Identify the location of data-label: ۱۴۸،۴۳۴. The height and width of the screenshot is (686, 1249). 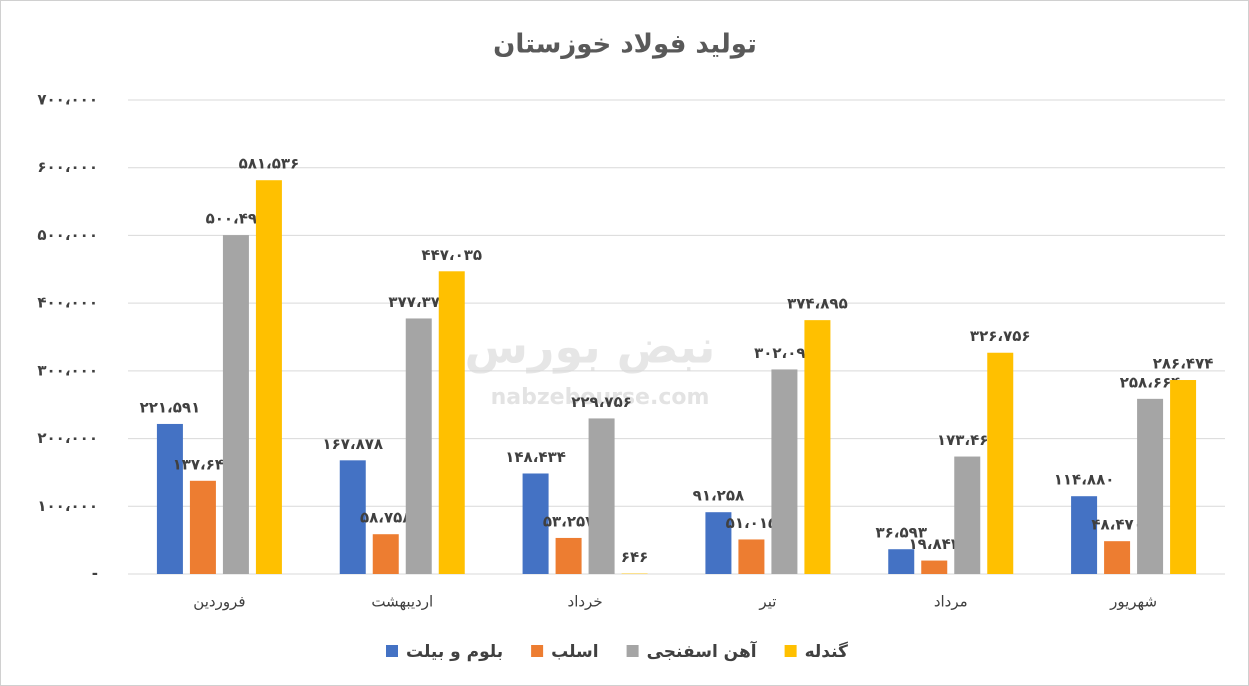
(535, 457).